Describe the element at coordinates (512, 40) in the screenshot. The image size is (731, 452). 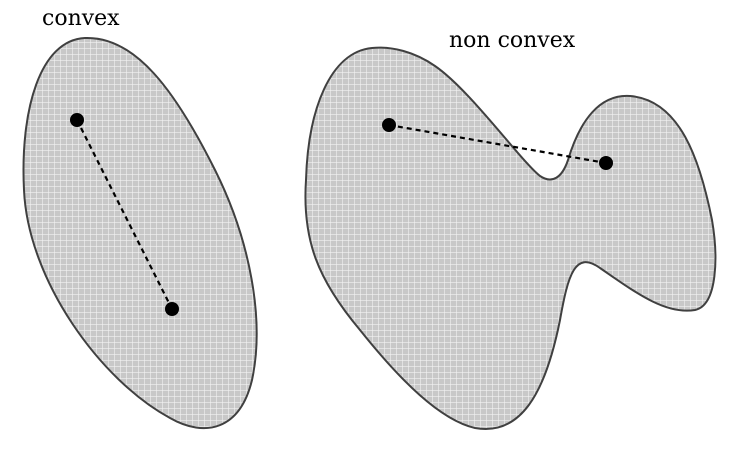
I see `non-convex-label: non convex` at that location.